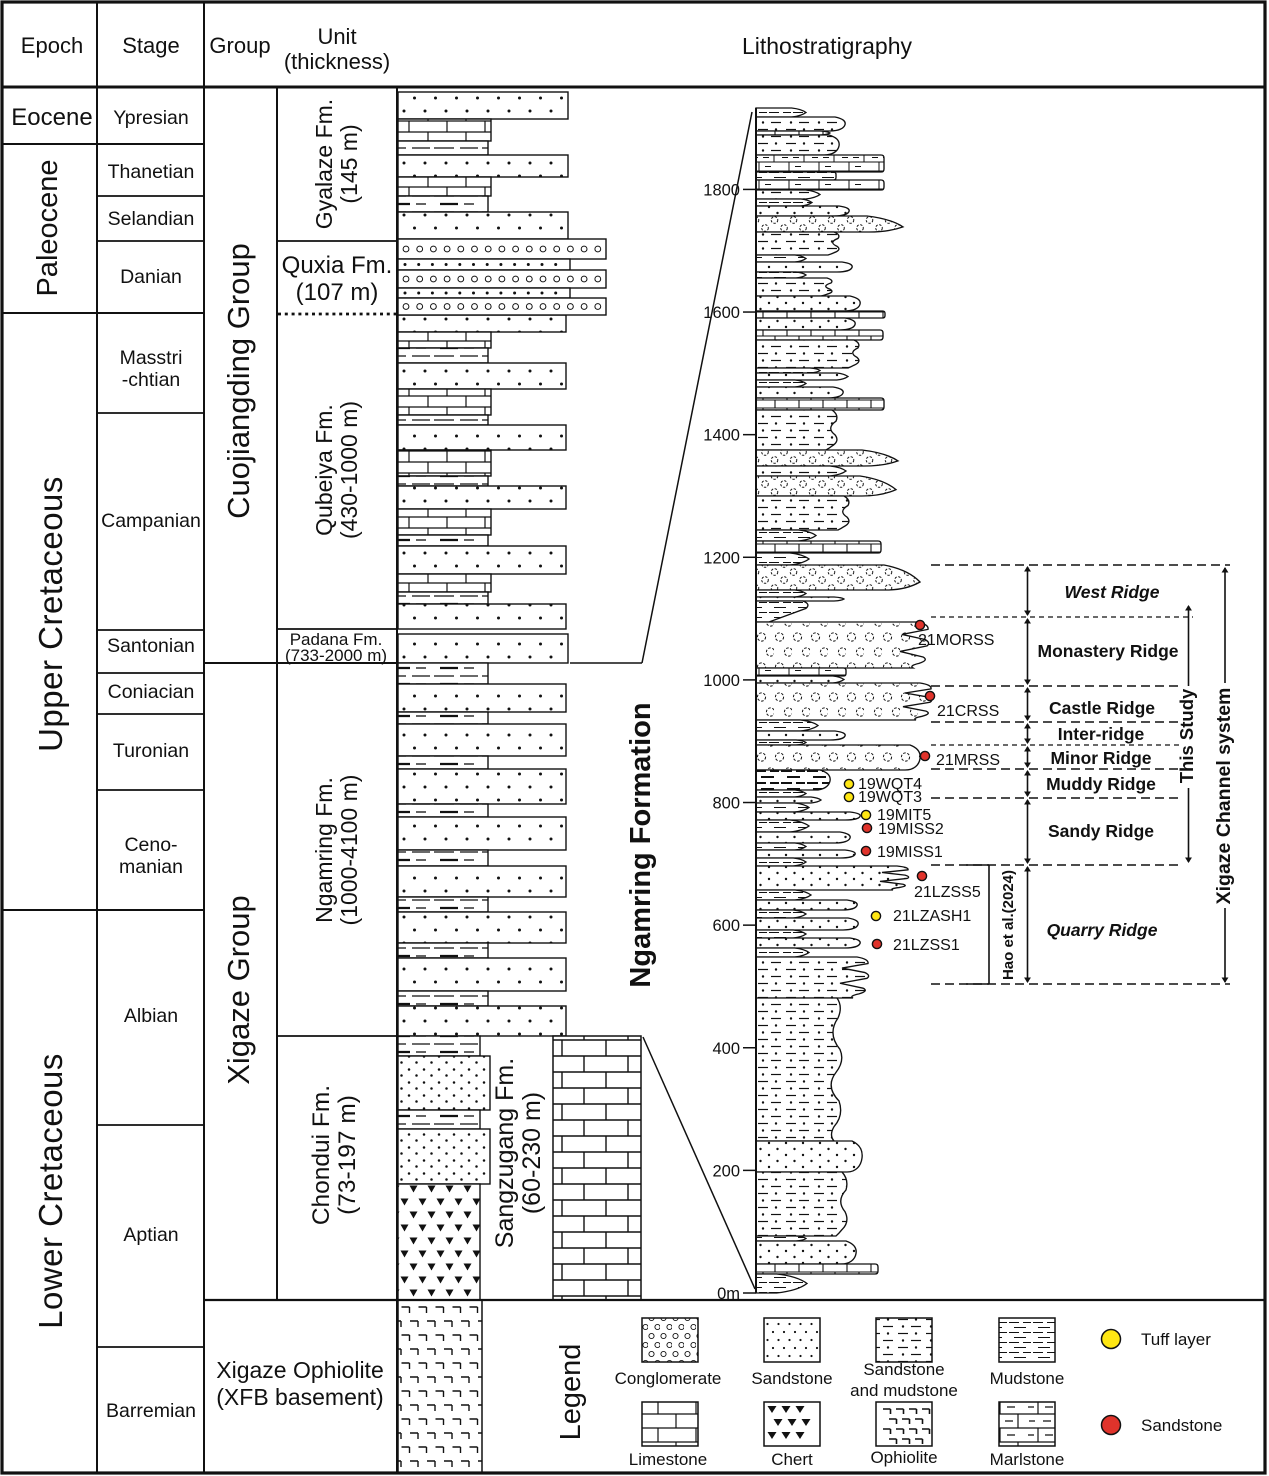 This screenshot has width=1269, height=1476. I want to click on svg-text: Santonian, so click(151, 646).